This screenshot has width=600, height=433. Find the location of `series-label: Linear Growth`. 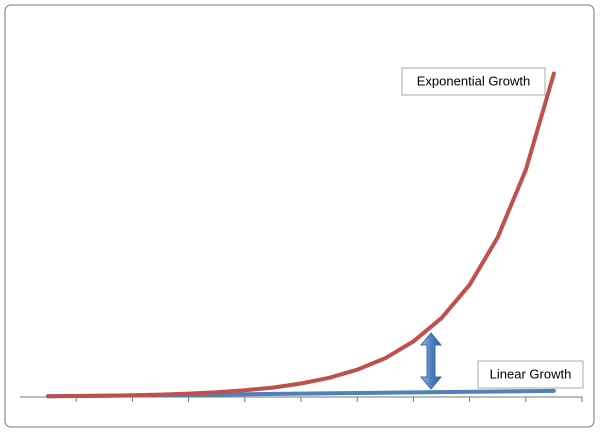

series-label: Linear Growth is located at coordinates (531, 373).